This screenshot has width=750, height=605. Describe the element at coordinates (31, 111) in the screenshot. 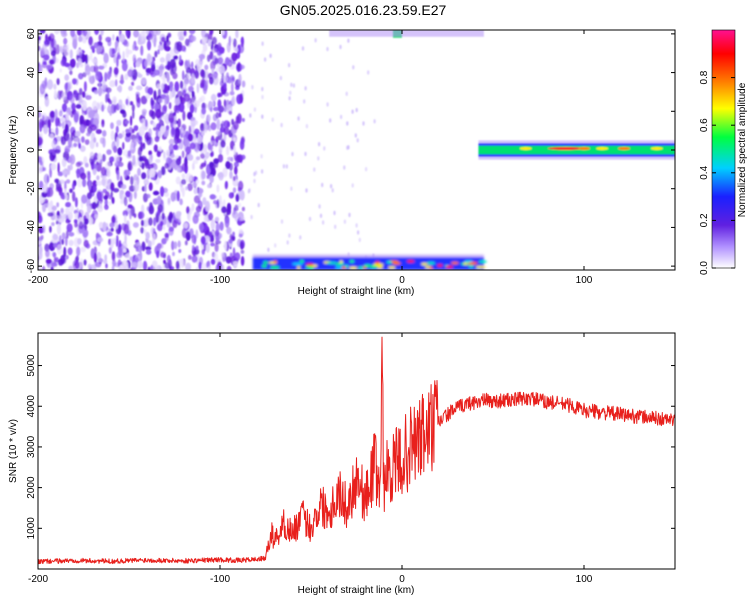

I see `y-tick-label: 20` at that location.